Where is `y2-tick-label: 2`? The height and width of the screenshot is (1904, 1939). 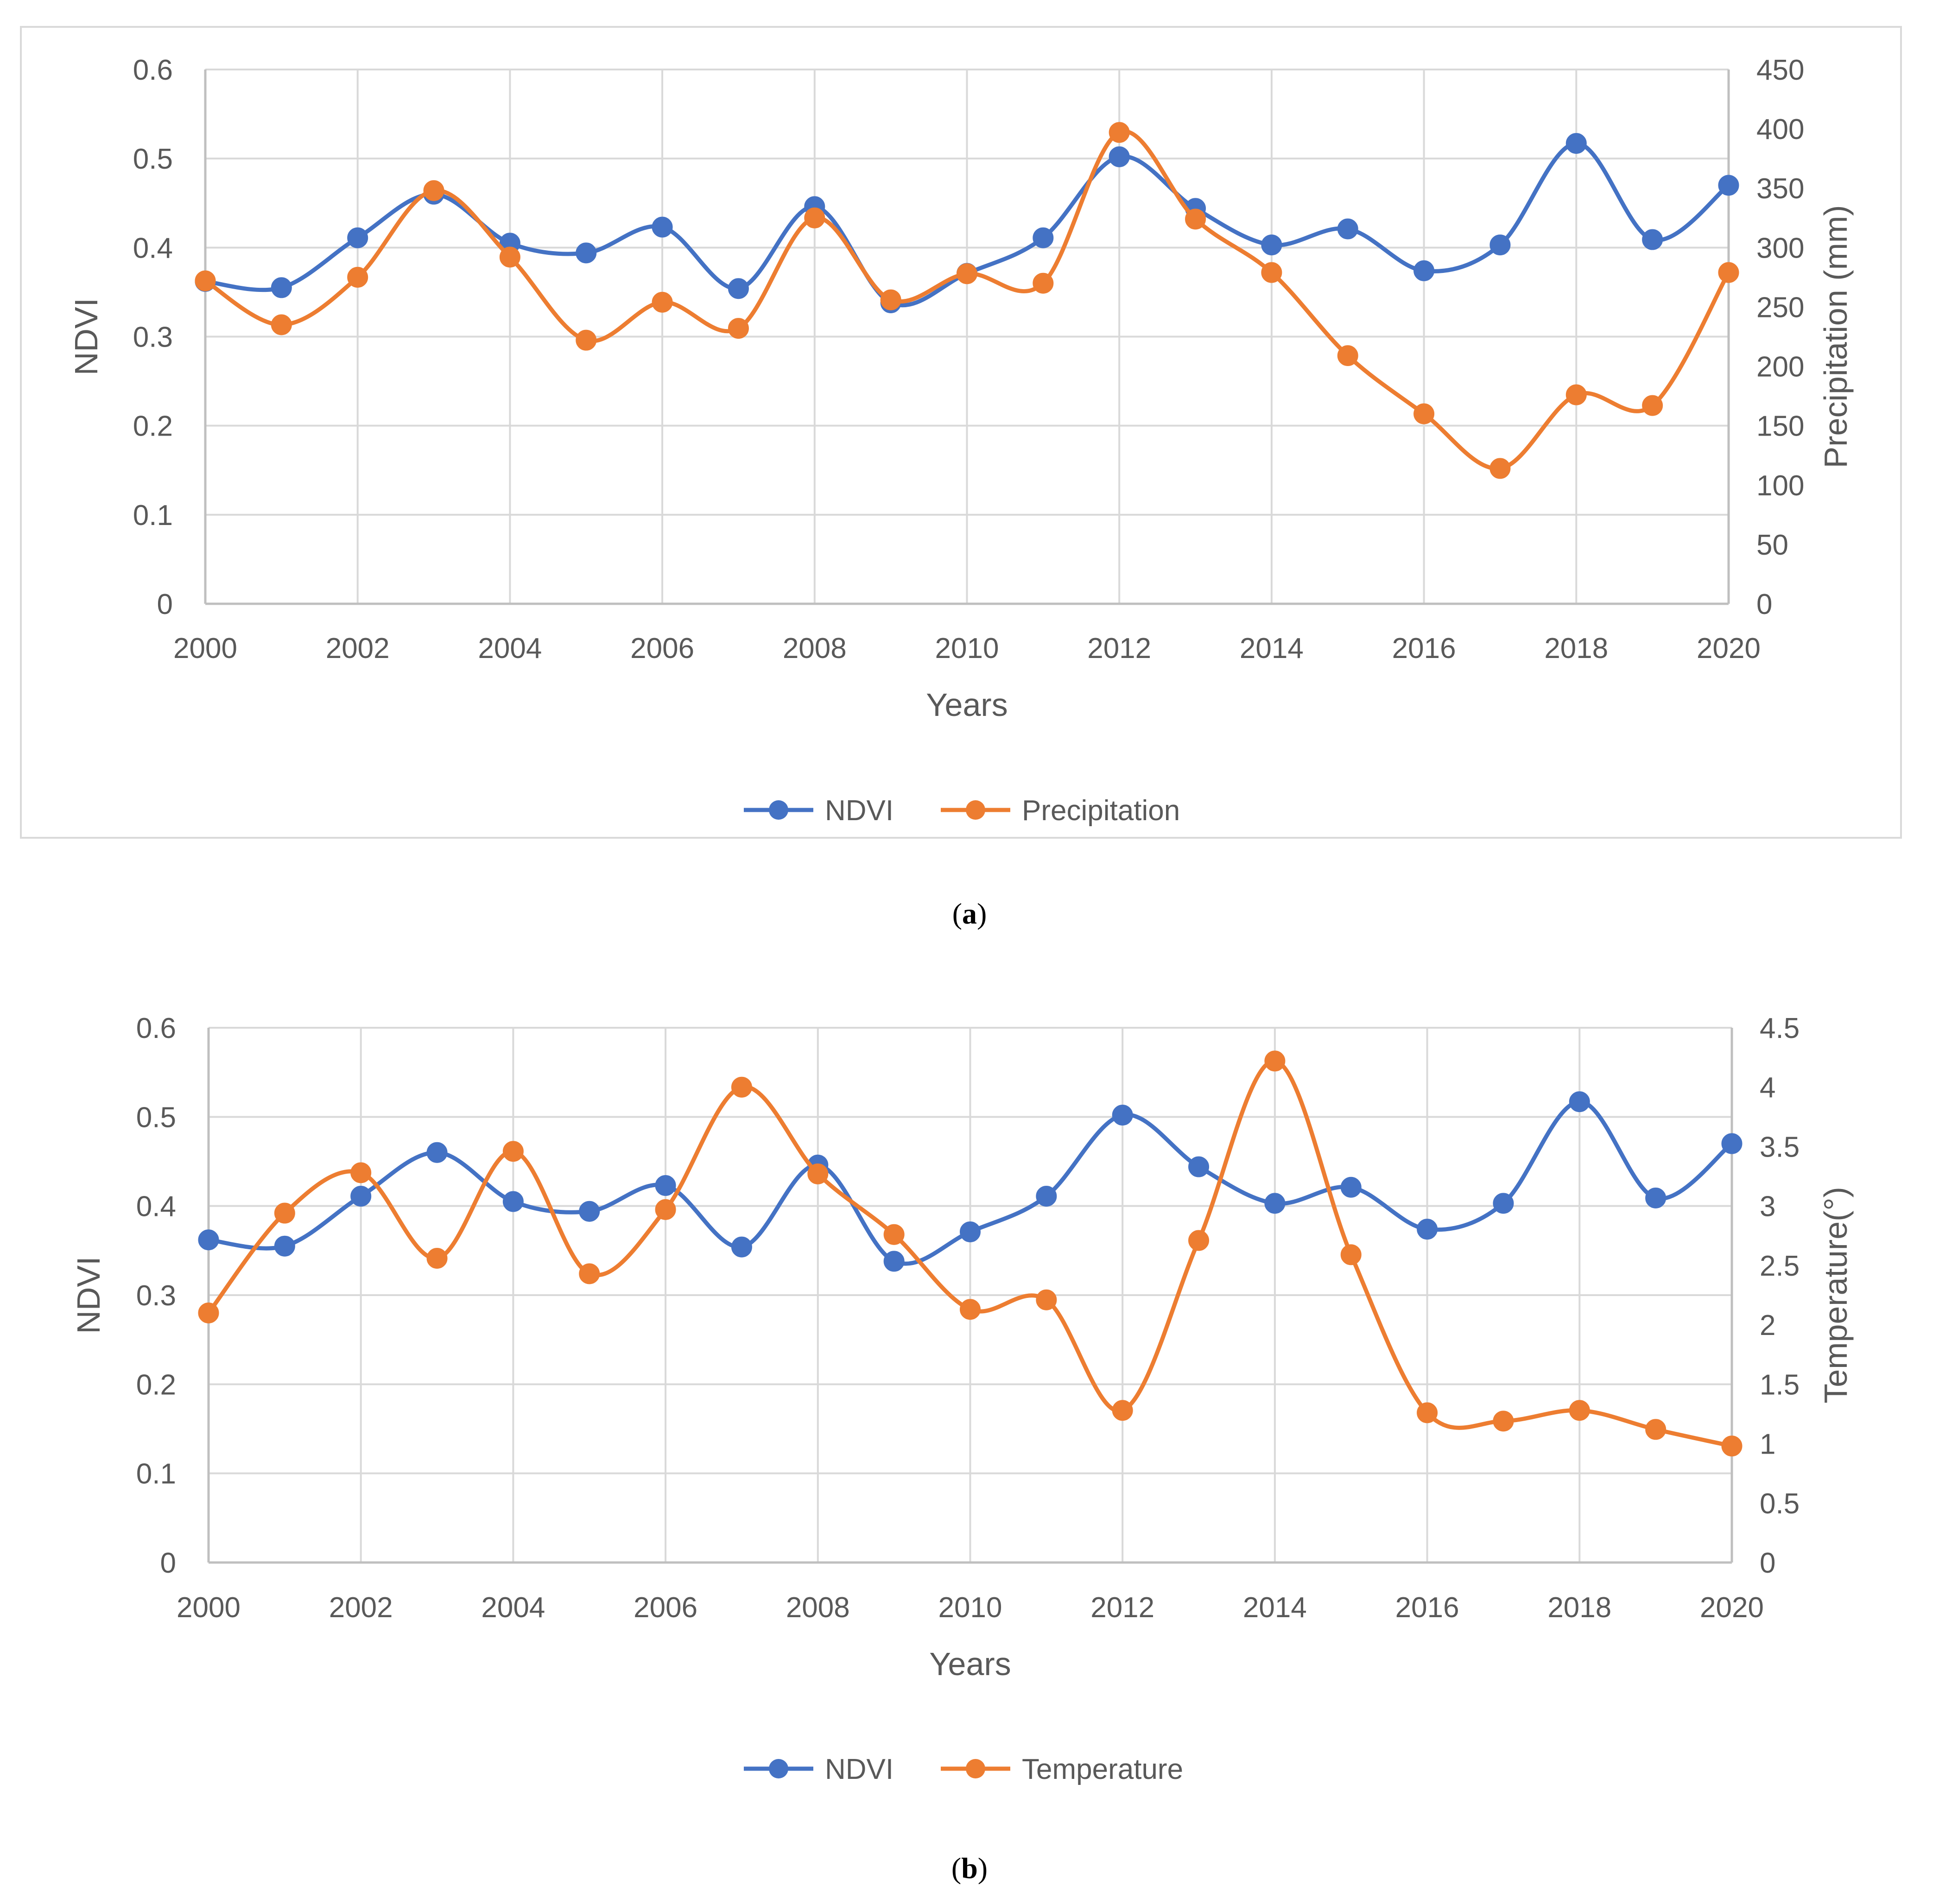
y2-tick-label: 2 is located at coordinates (1767, 1325).